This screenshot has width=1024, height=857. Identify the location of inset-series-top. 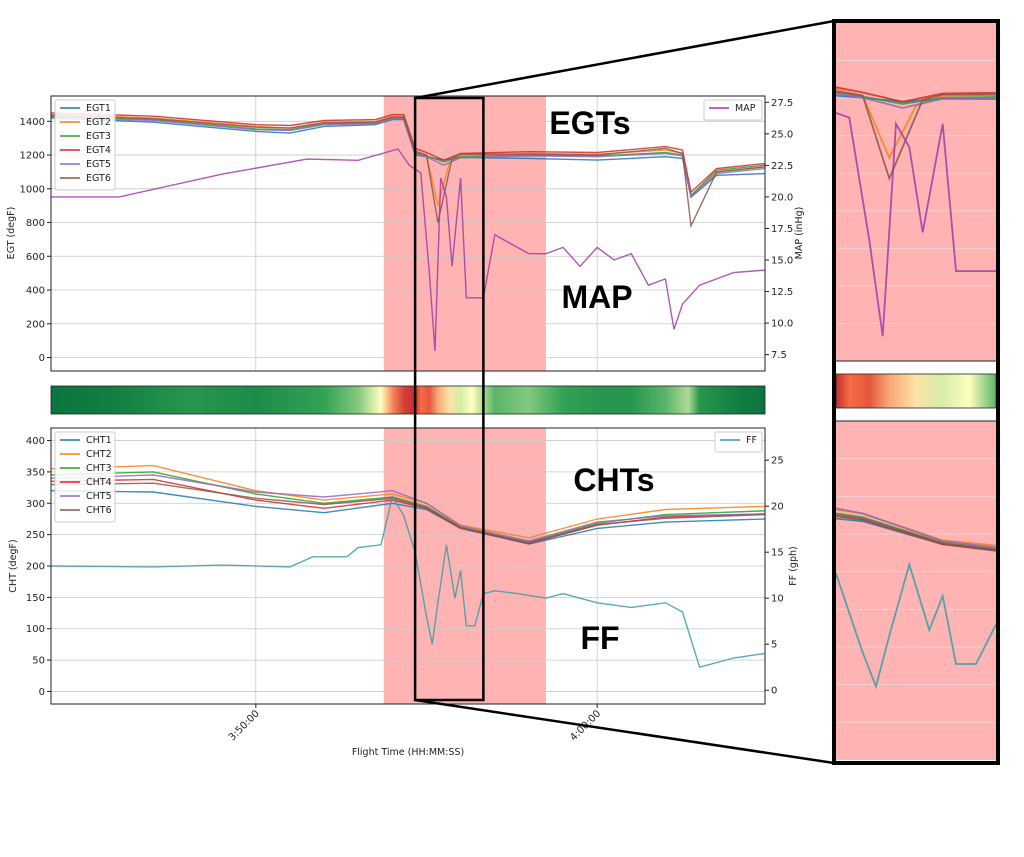
(916, 211).